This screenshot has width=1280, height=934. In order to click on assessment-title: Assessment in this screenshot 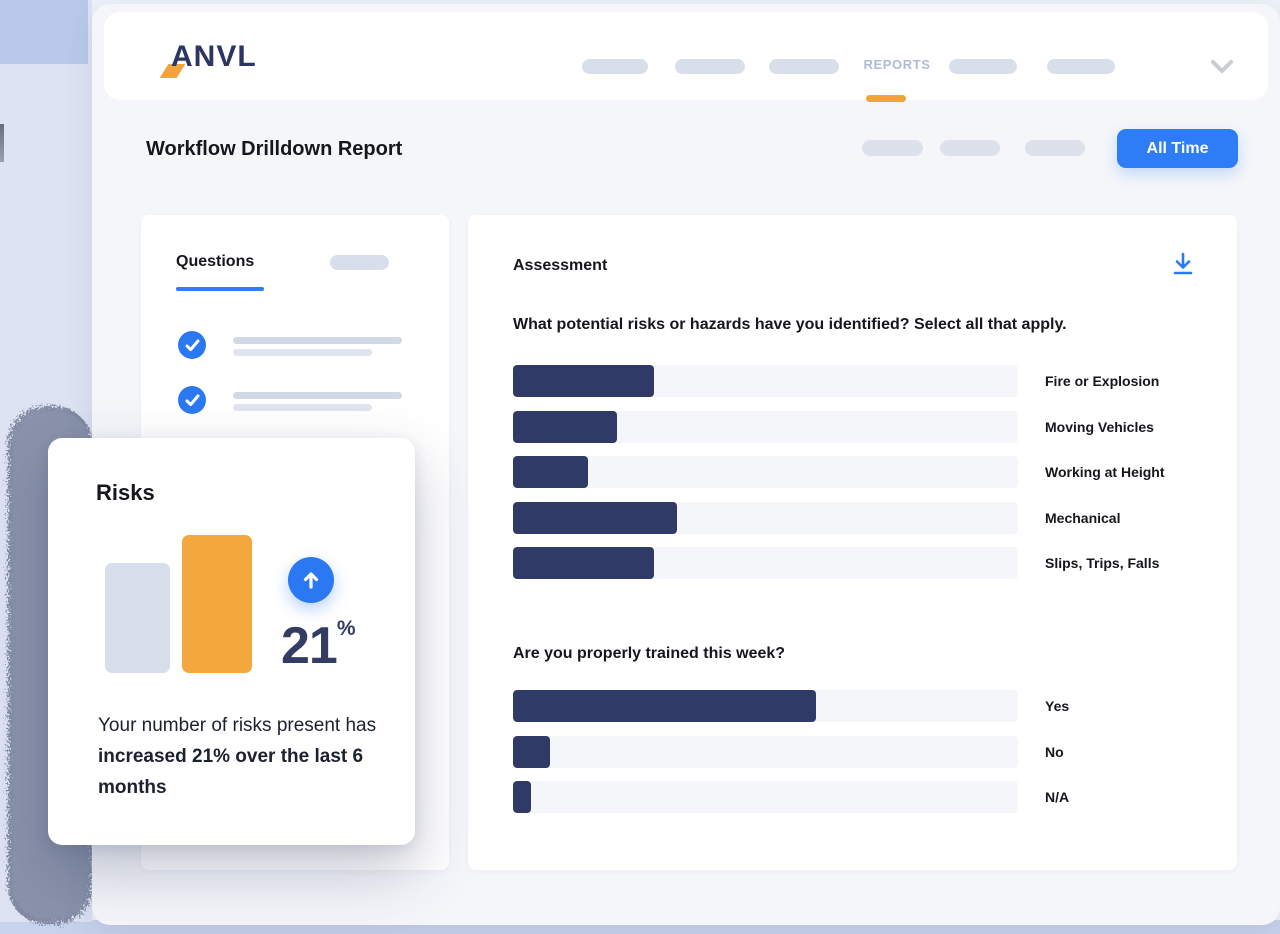, I will do `click(560, 265)`.